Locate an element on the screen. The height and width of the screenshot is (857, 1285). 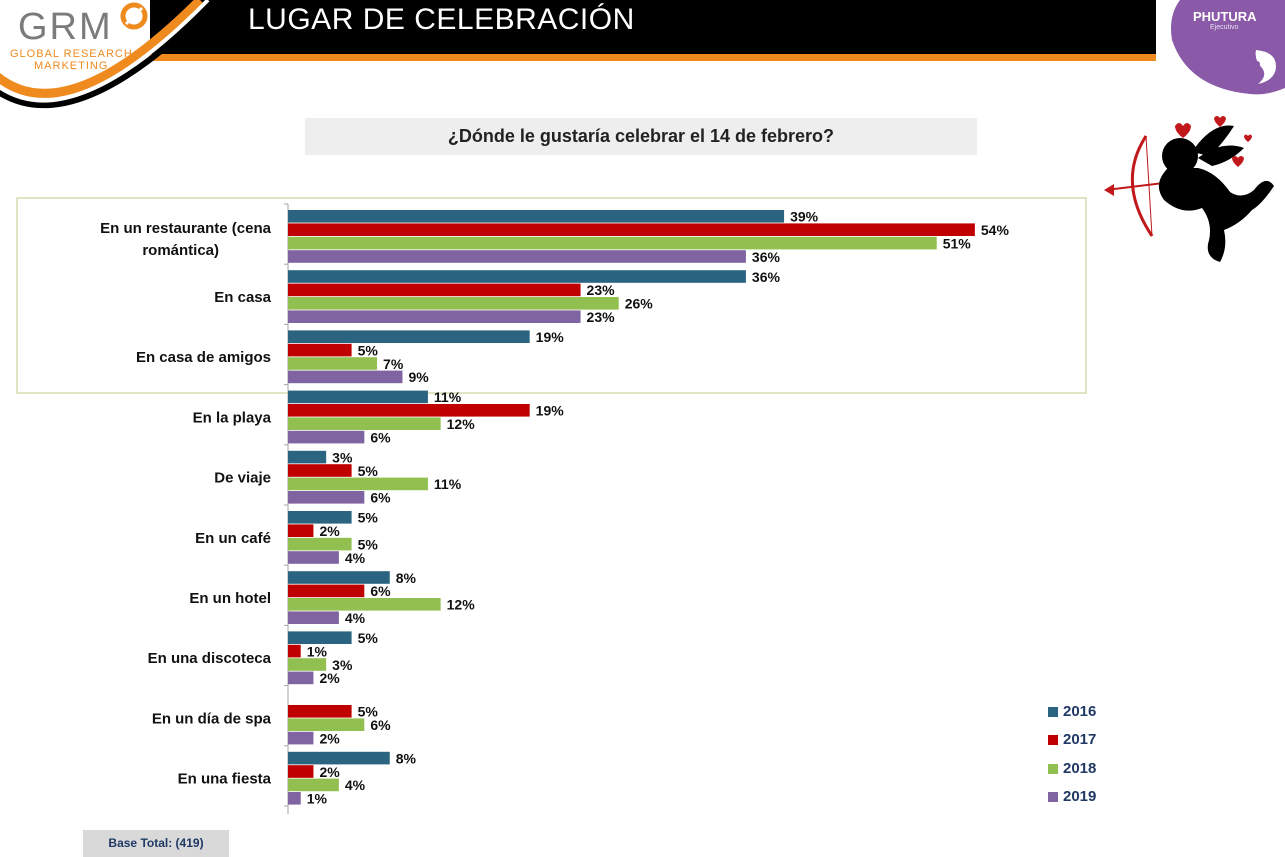
bar-en-un-dia-de-spa-2017 is located at coordinates (320, 711).